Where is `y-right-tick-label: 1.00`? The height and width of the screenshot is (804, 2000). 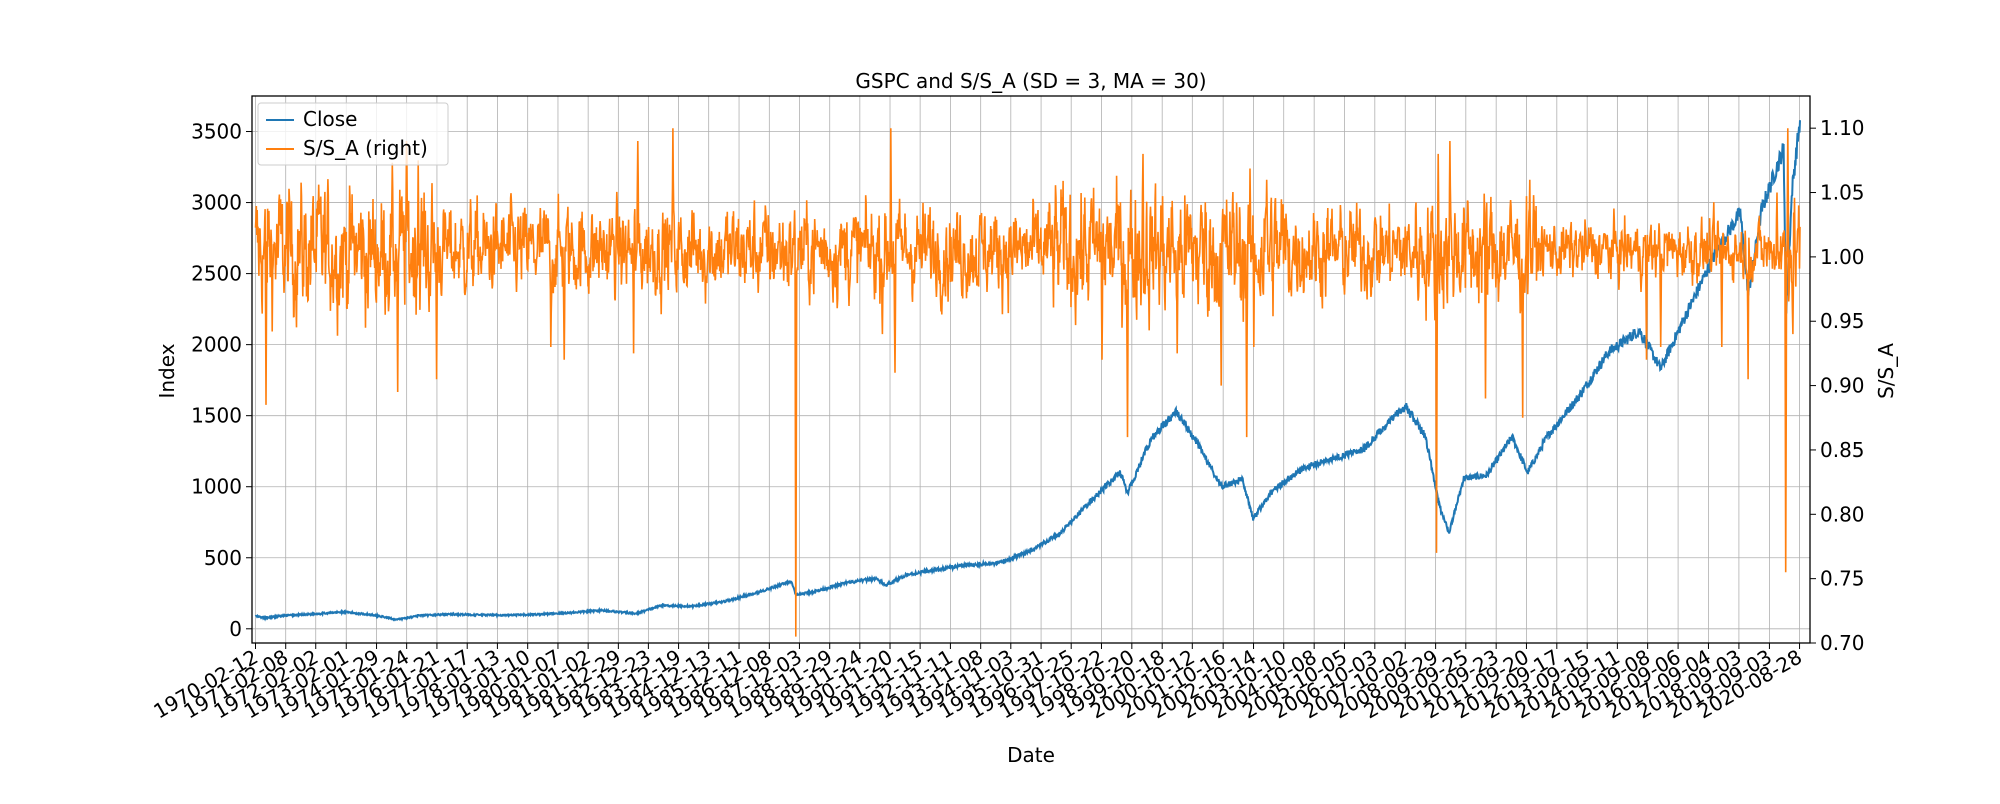 y-right-tick-label: 1.00 is located at coordinates (1842, 257).